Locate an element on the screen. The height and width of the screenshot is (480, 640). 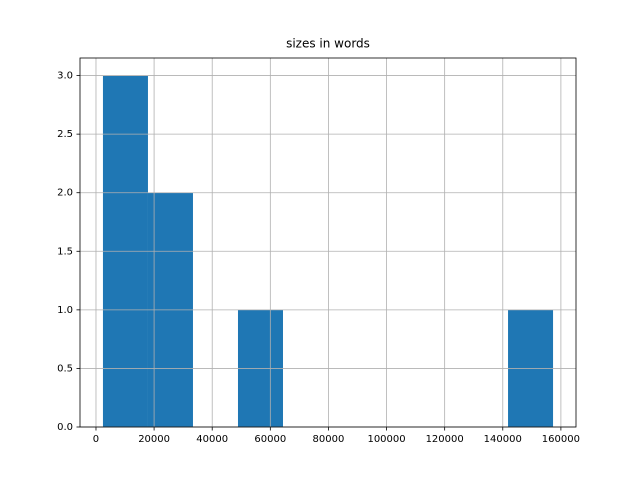
x-tick-label: 160000 is located at coordinates (561, 439).